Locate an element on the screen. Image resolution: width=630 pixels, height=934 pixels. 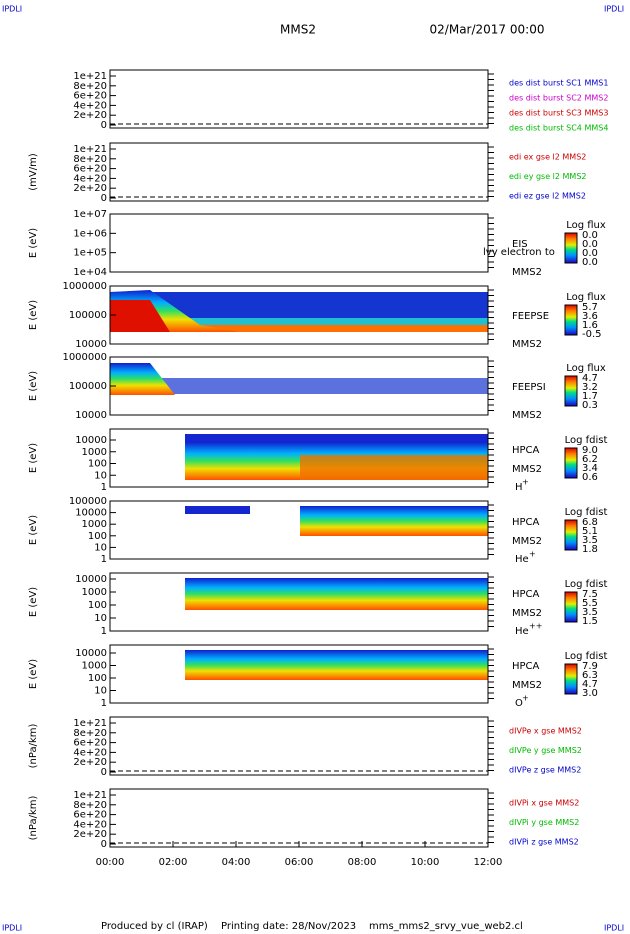
instrument-label: FEEPSI is located at coordinates (529, 387).